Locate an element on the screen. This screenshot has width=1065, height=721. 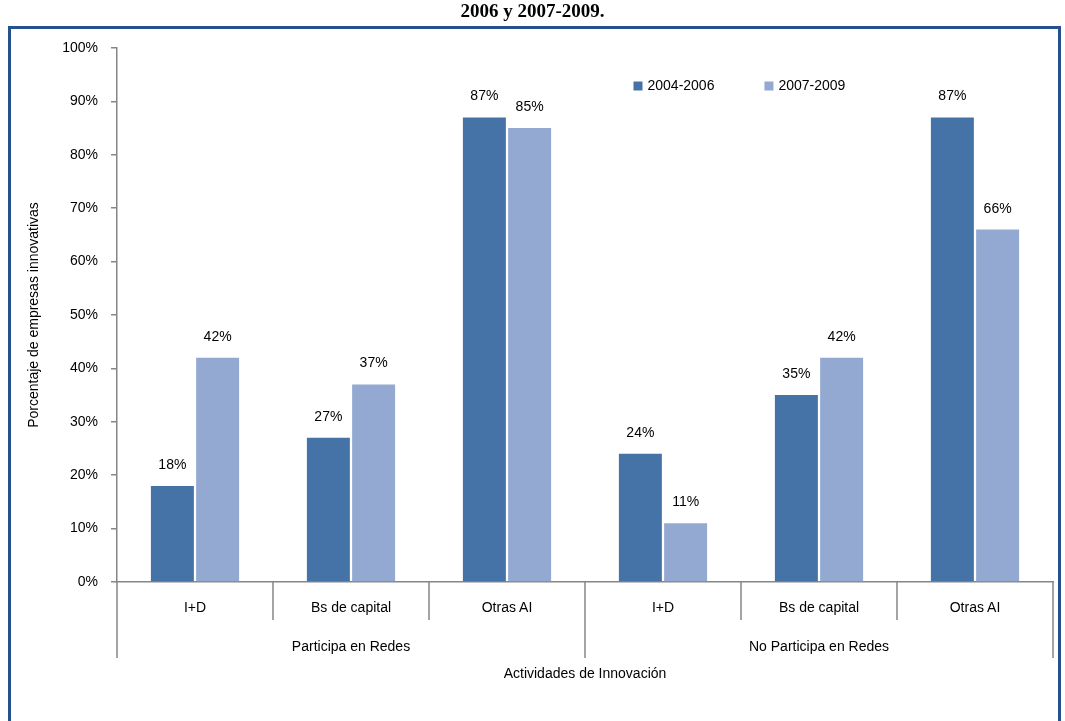
data-label: 24% is located at coordinates (640, 431).